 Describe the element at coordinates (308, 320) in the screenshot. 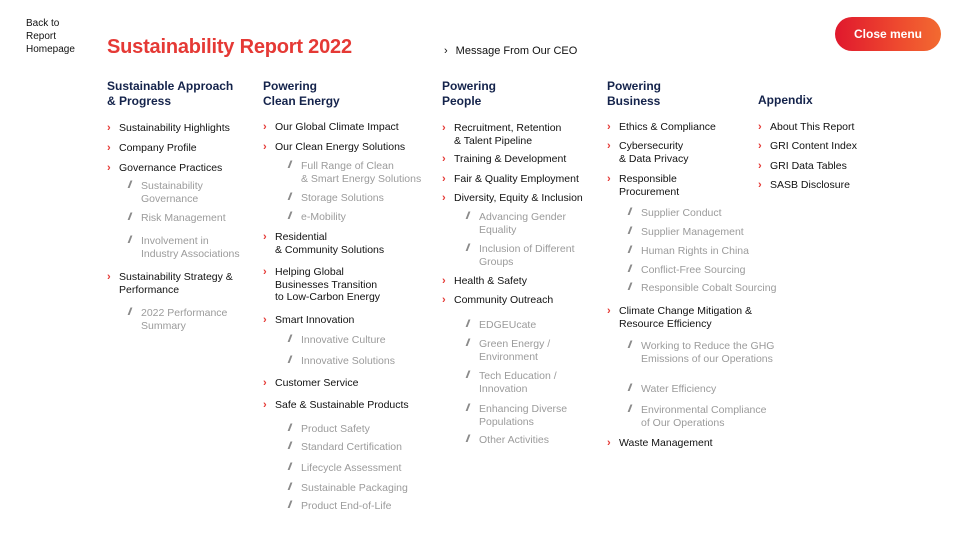

I see `menu-item-smart-innovation: › Smart Innovation` at that location.